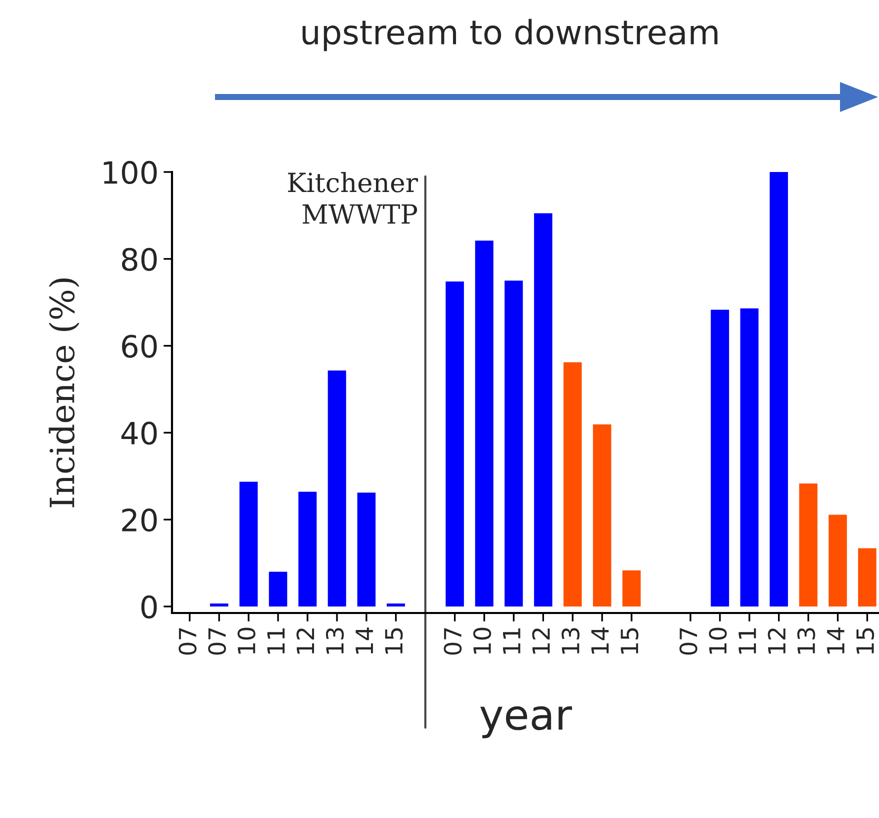 The image size is (879, 818). I want to click on text: upstream to downstream, so click(510, 35).